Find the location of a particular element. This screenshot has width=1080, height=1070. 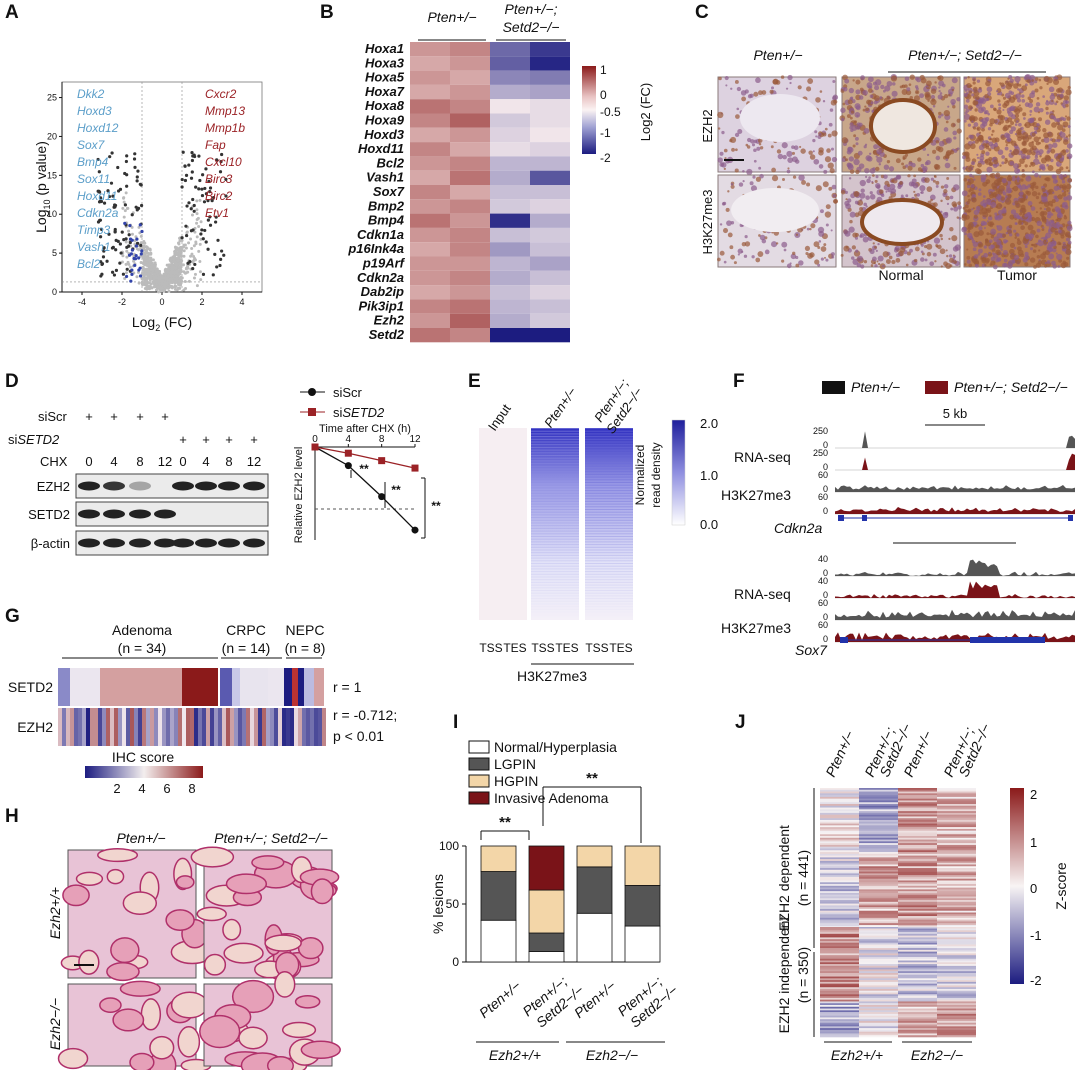

j-row2: EZH2 independent is located at coordinates (784, 975).